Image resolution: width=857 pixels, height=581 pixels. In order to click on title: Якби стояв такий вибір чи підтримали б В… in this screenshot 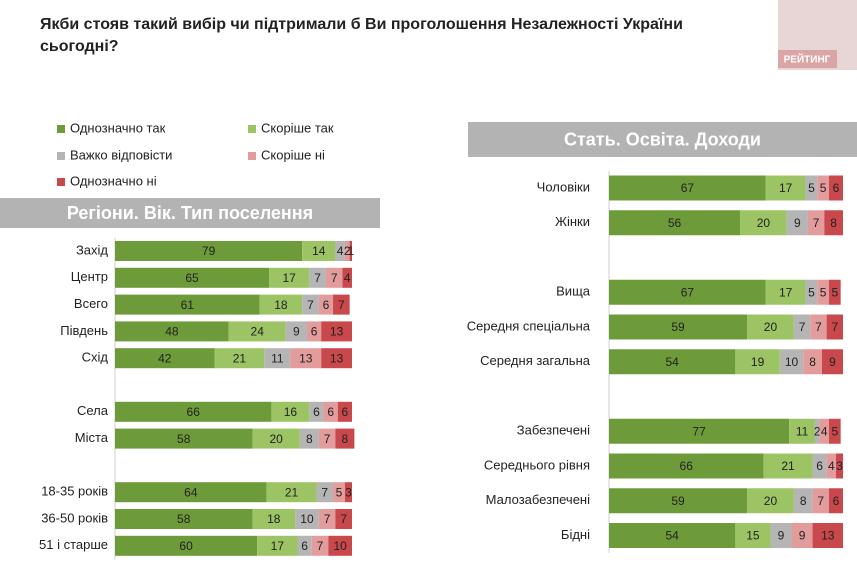, I will do `click(361, 35)`.